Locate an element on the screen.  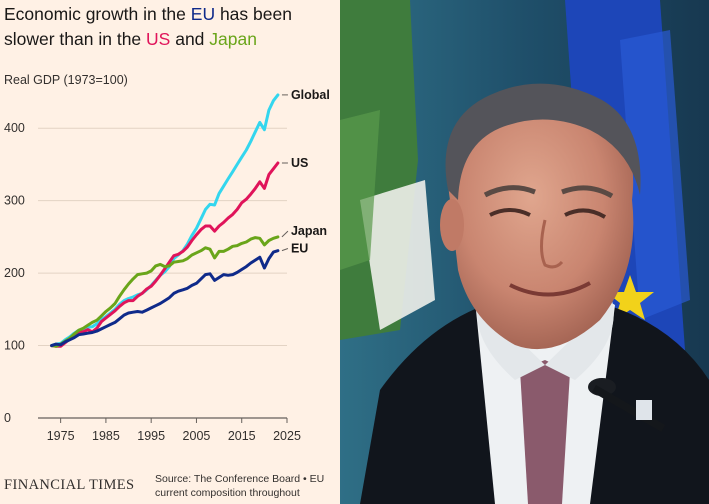
y-axis-title: Real GDP (1973=100) is located at coordinates (66, 80).